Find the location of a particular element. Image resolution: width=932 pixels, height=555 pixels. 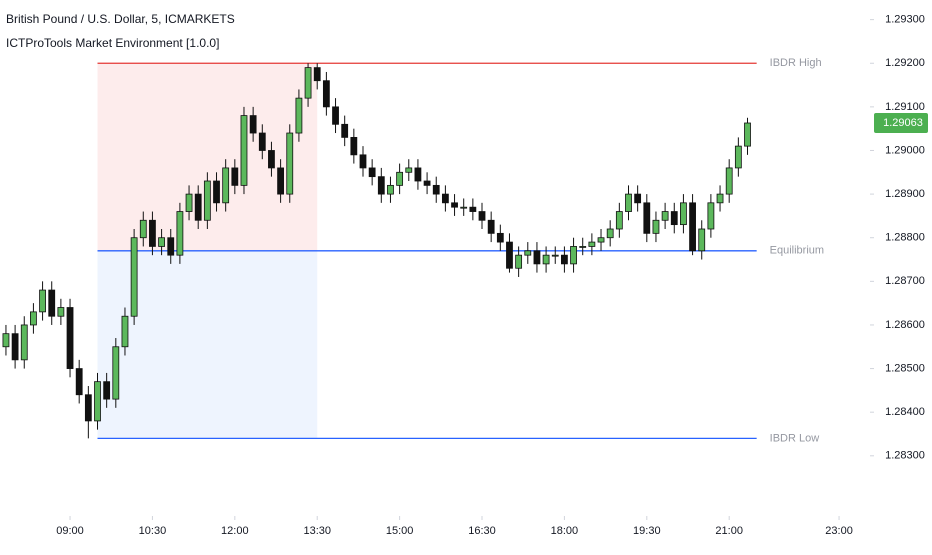

y-tick-label: 1.28600 is located at coordinates (905, 325).